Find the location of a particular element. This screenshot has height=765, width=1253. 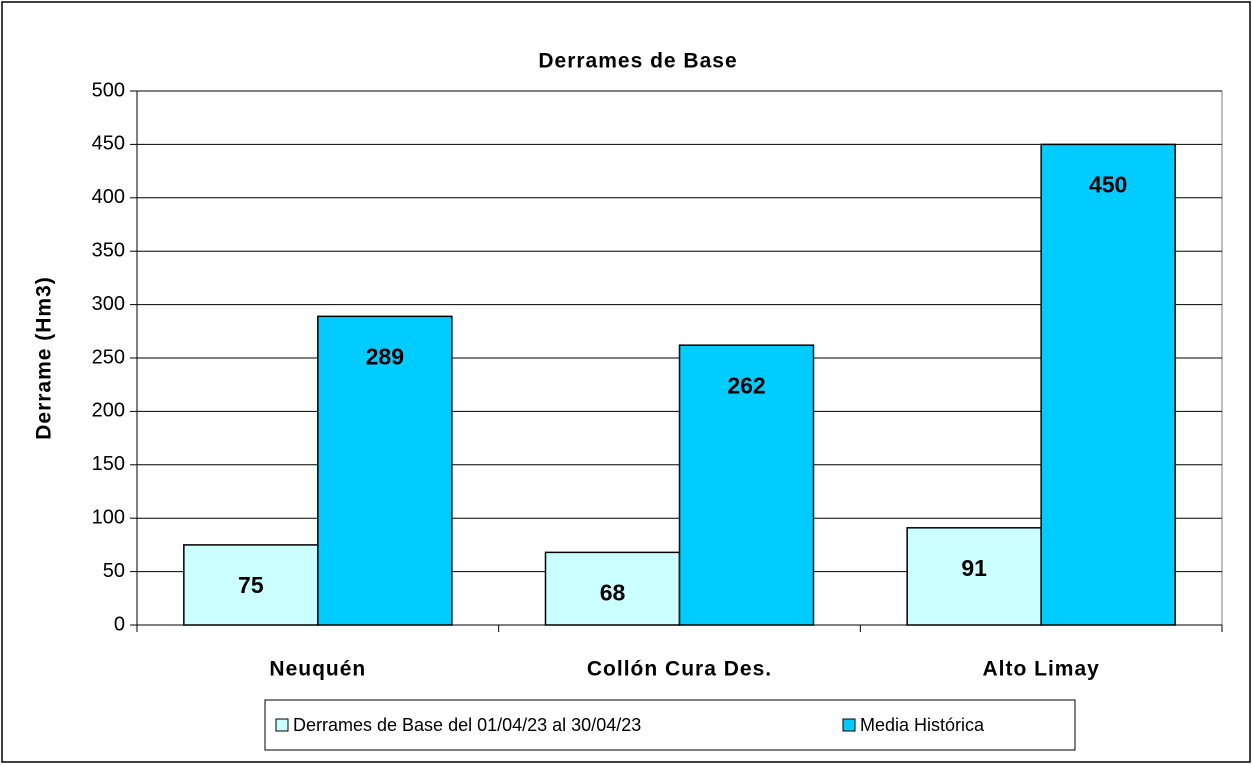

y-tick-label: 450 is located at coordinates (108, 144).